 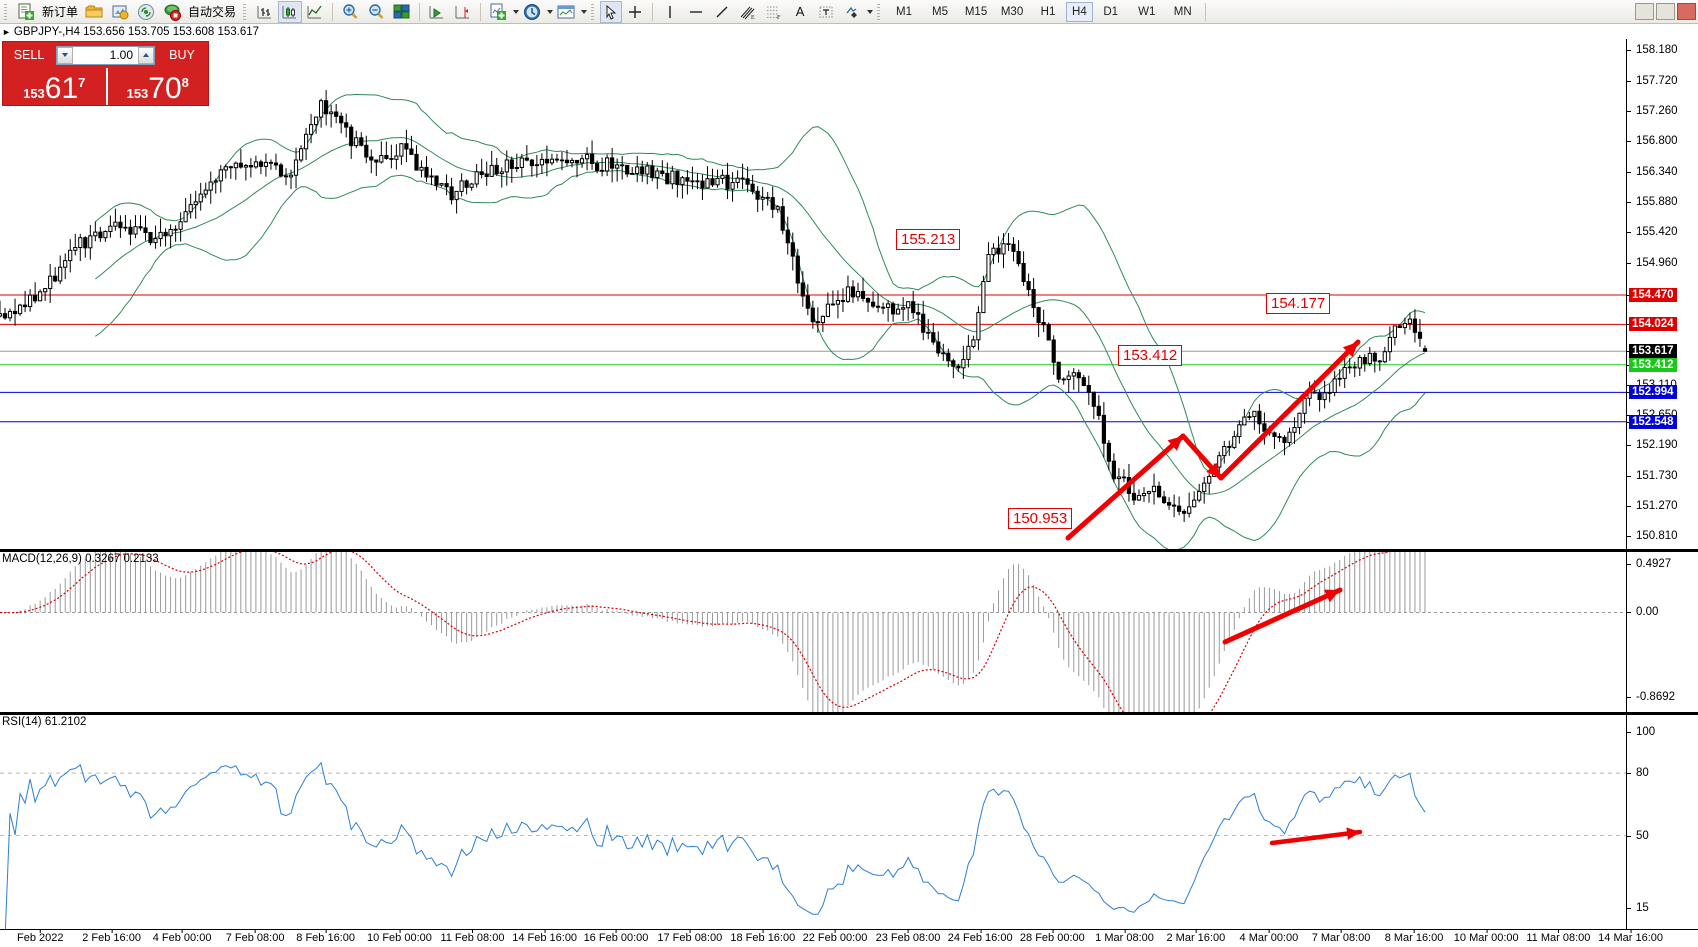 What do you see at coordinates (1012, 11) in the screenshot?
I see `timeframe-m30: M30` at bounding box center [1012, 11].